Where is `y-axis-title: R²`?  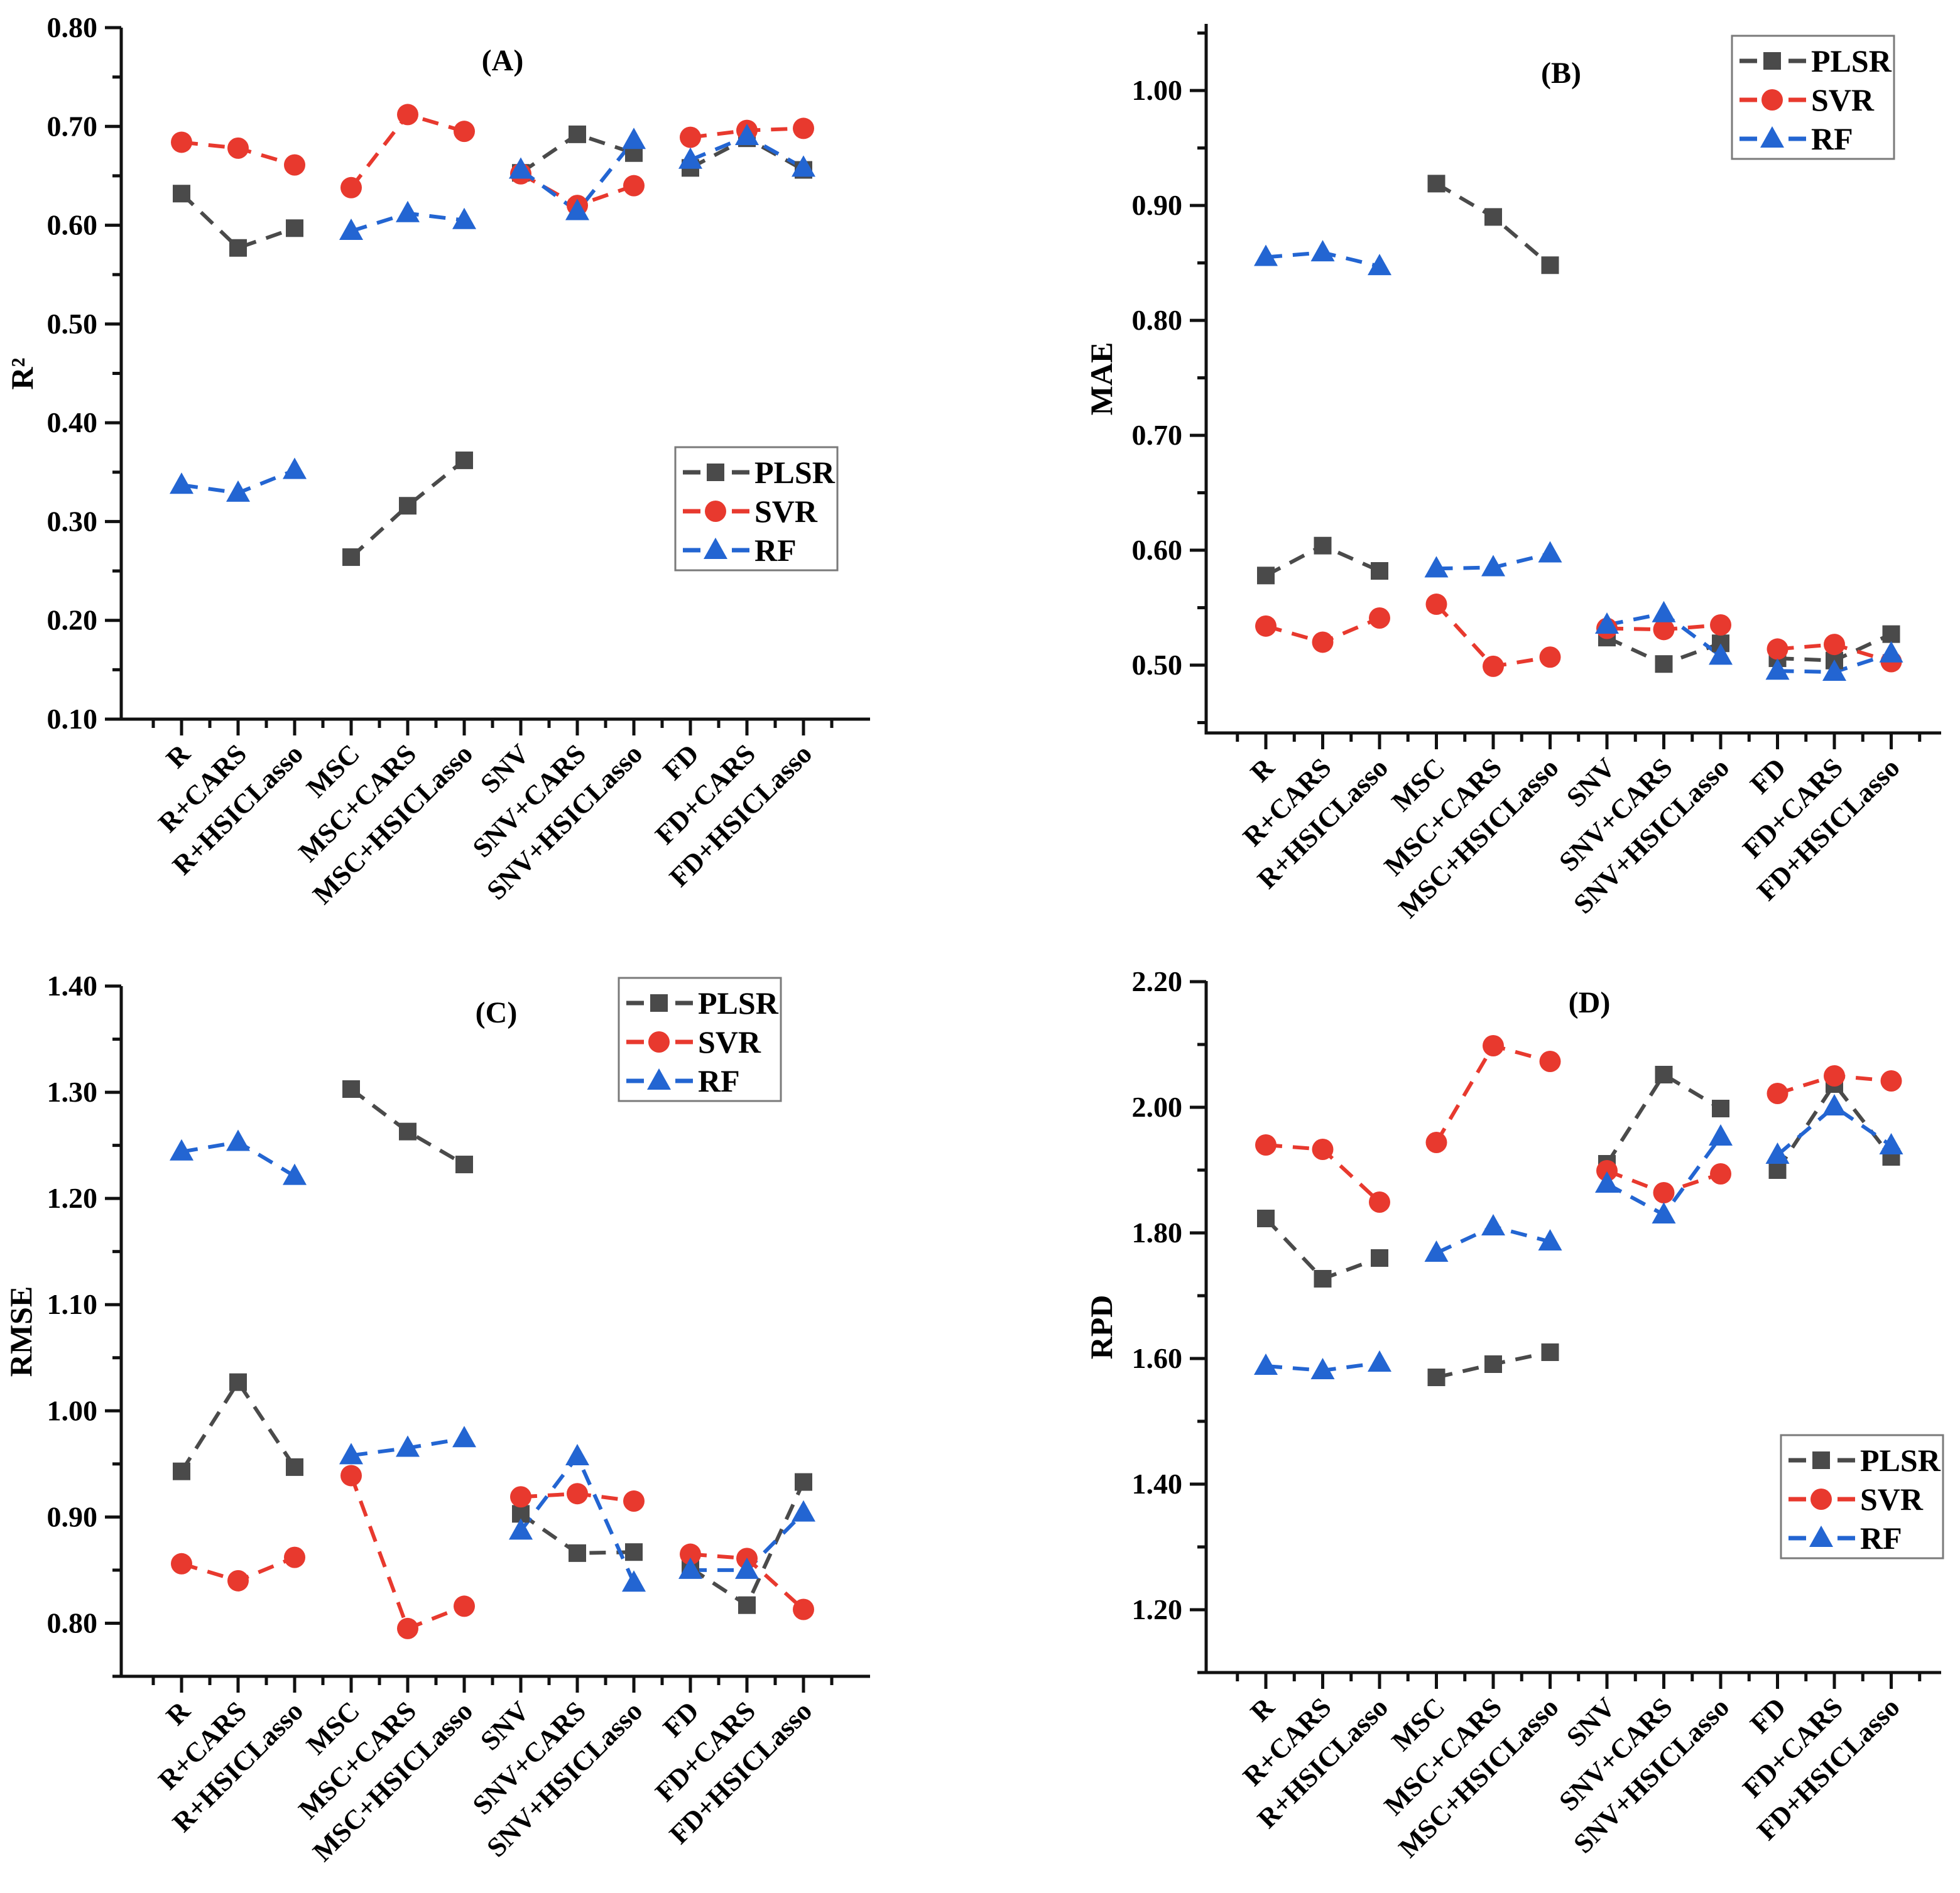
y-axis-title: R² is located at coordinates (22, 373).